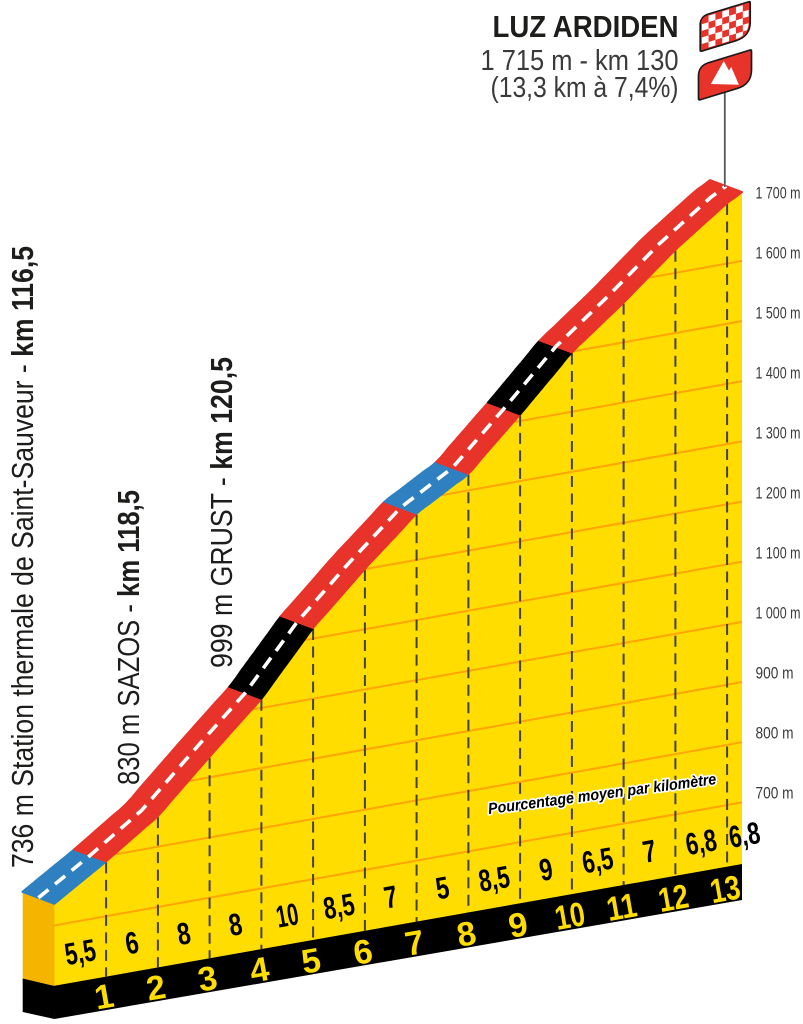 The width and height of the screenshot is (803, 1024). What do you see at coordinates (586, 26) in the screenshot?
I see `svg-text: LUZ ARDIDEN` at bounding box center [586, 26].